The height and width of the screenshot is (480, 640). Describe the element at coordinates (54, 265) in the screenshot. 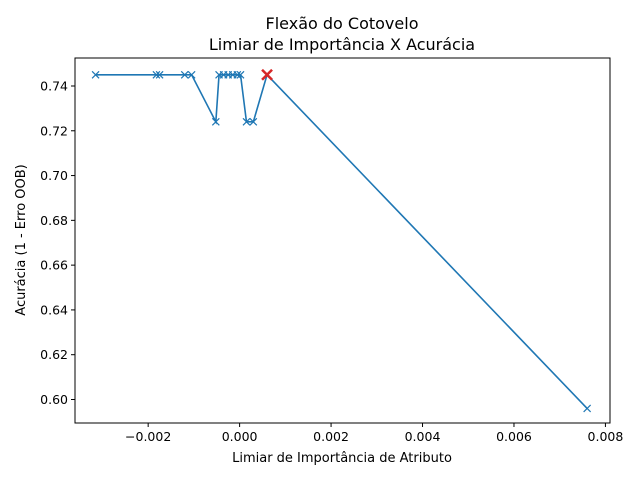

I see `y-tick-label: 0.66` at that location.